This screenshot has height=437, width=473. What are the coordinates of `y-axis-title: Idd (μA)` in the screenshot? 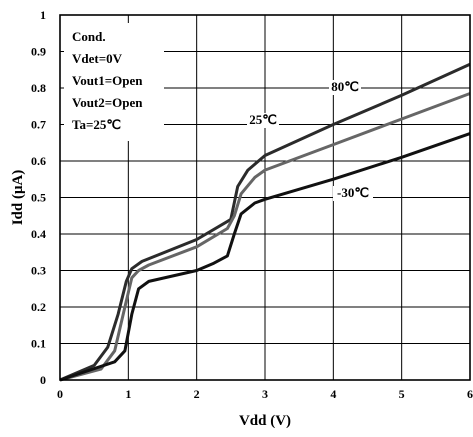 It's located at (18, 198).